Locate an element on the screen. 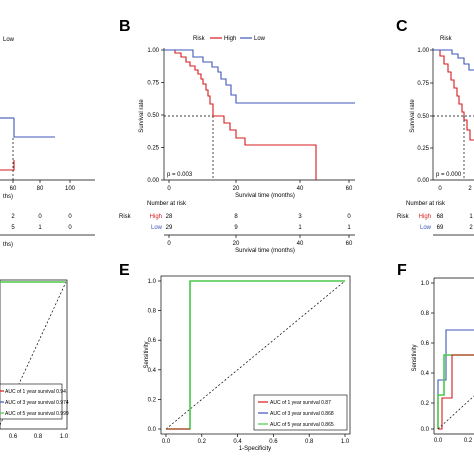 Image resolution: width=474 pixels, height=474 pixels. x-tick: 2 is located at coordinates (470, 189).